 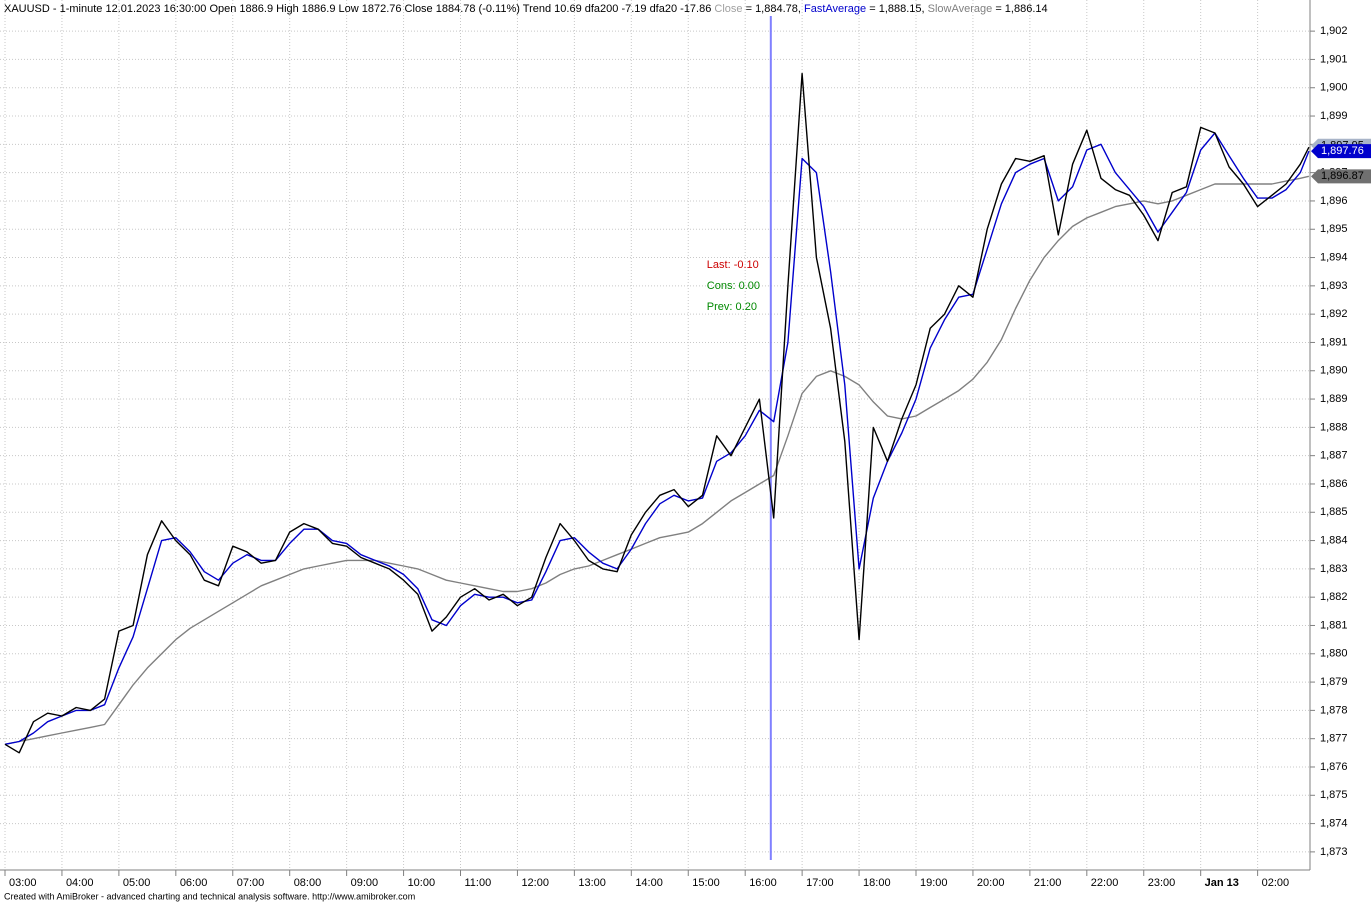 What do you see at coordinates (80, 883) in the screenshot?
I see `x-tick-label: 04:00` at bounding box center [80, 883].